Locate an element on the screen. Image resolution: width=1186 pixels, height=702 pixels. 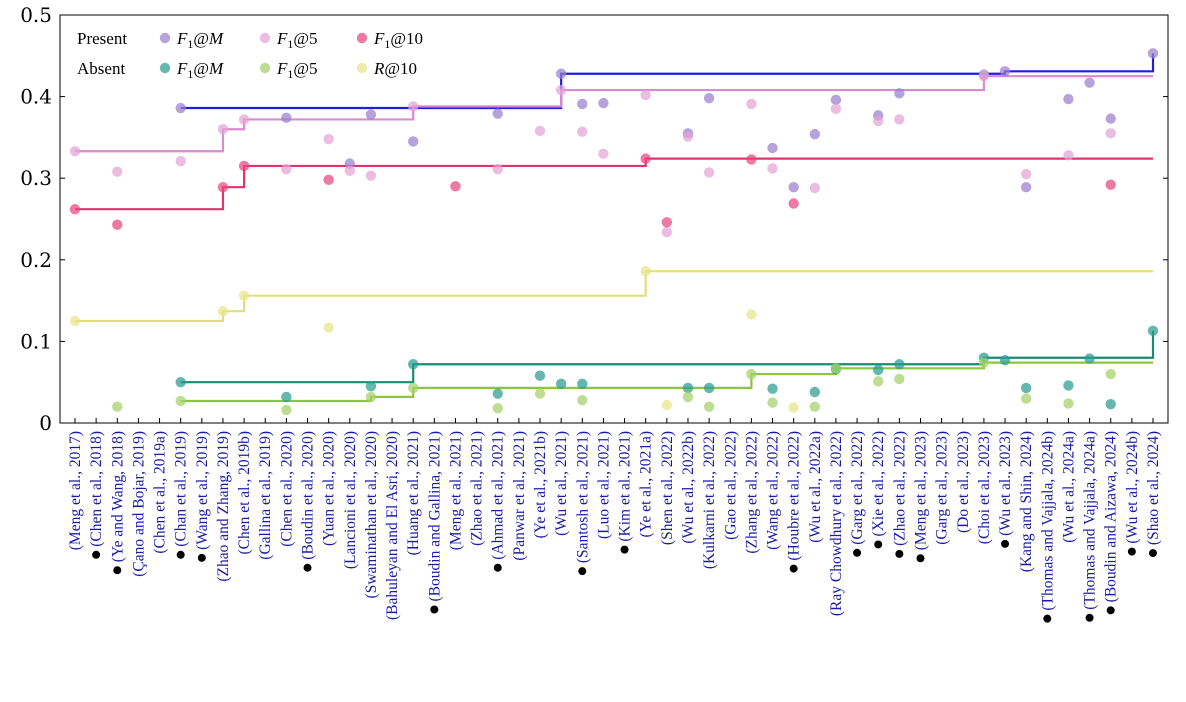
x-tick-label: (Xie et al., 2022) is located at coordinates (878, 483).